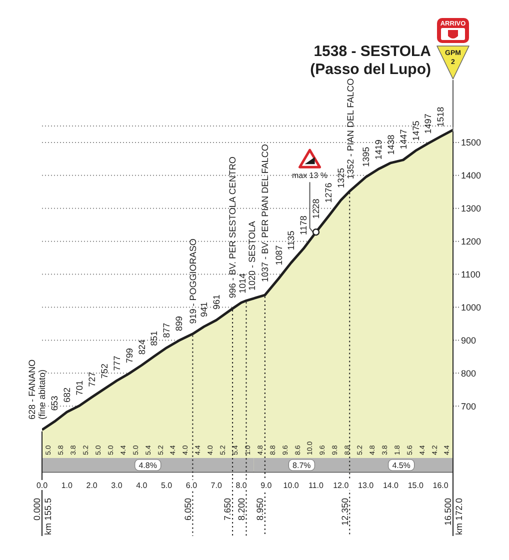  What do you see at coordinates (391, 144) in the screenshot?
I see `data-label: 1438` at bounding box center [391, 144].